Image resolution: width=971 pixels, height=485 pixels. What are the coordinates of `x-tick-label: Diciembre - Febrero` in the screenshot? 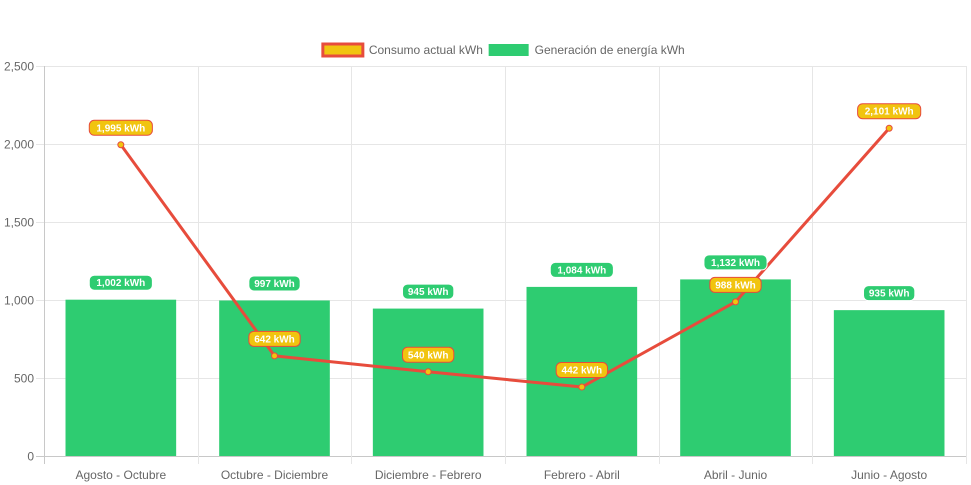 It's located at (428, 475).